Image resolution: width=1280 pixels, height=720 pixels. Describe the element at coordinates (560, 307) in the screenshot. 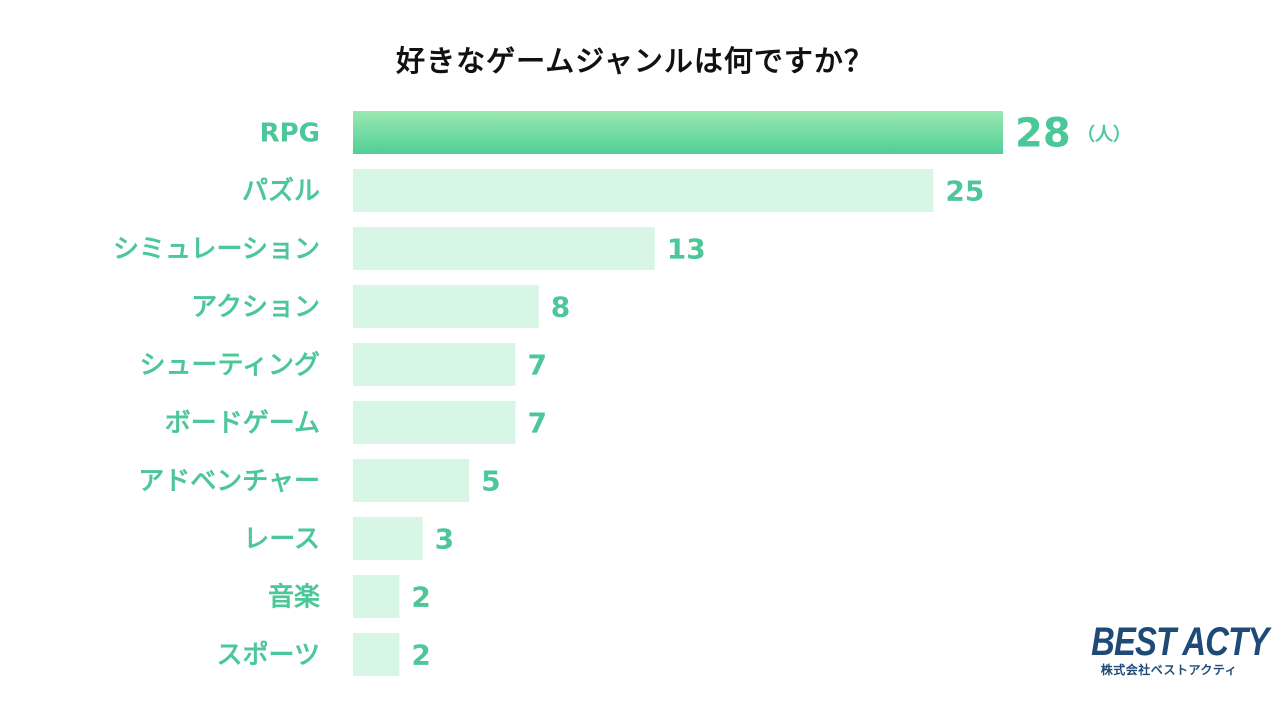

I see `value-label-3: 8` at that location.